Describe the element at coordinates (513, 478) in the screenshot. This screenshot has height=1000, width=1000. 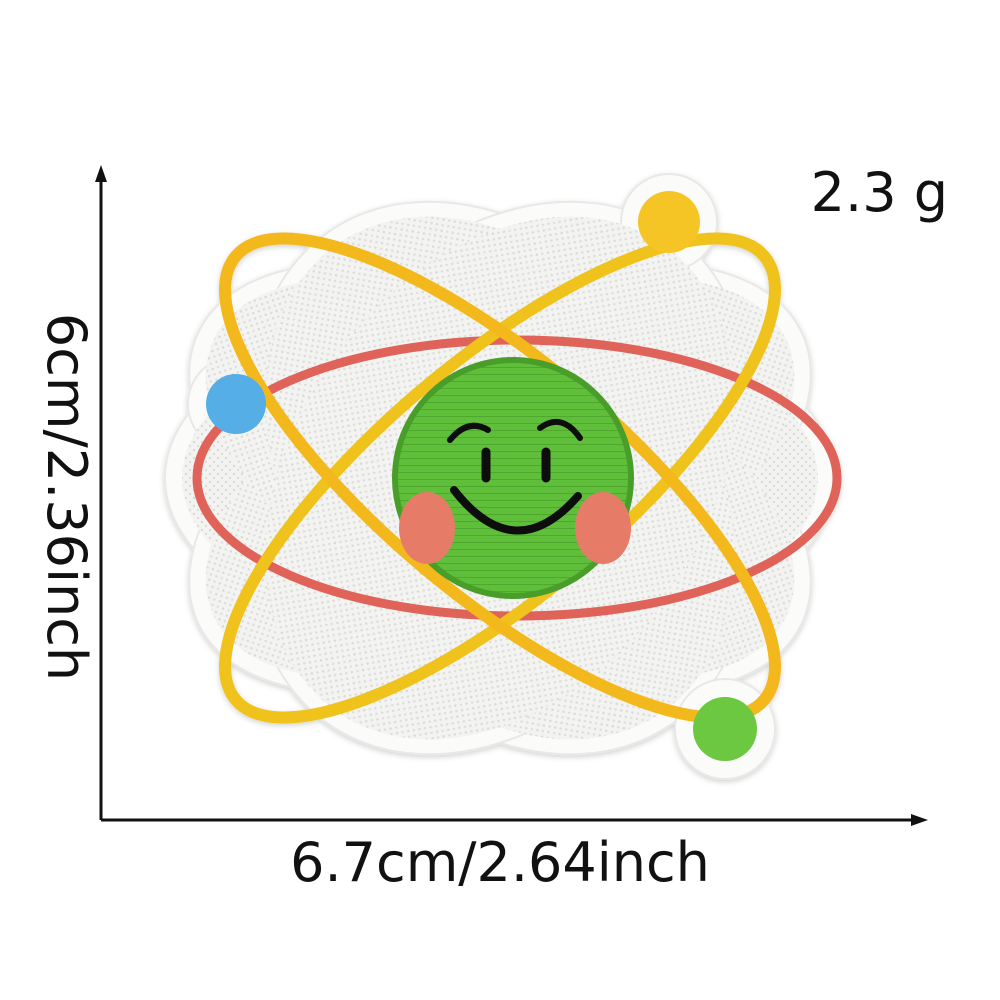
I see `smiley-face-icon` at that location.